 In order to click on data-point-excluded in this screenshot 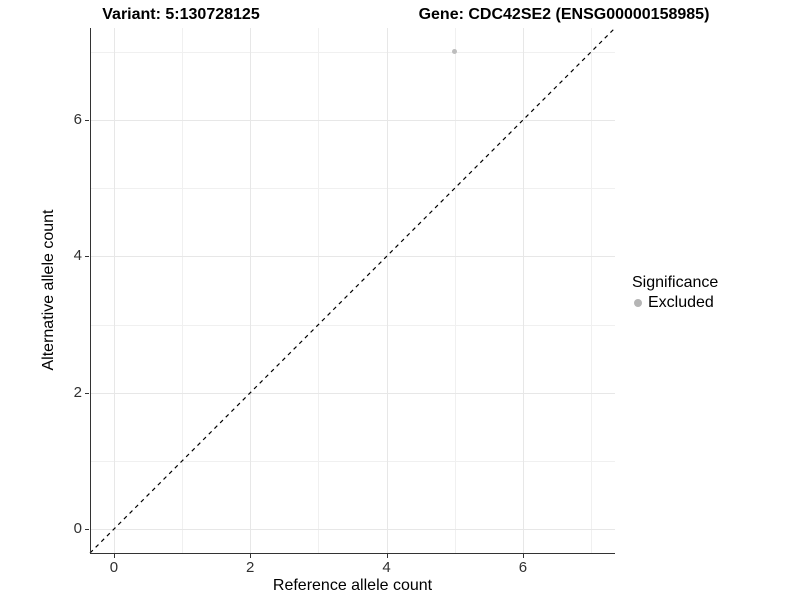, I will do `click(455, 52)`.